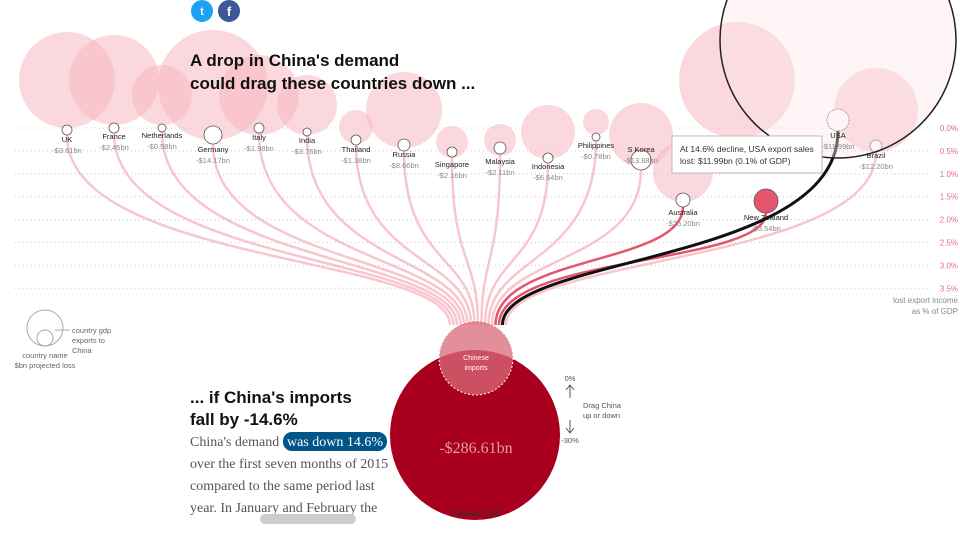 The height and width of the screenshot is (545, 960). What do you see at coordinates (949, 220) in the screenshot?
I see `scale-label: 2.0%` at bounding box center [949, 220].